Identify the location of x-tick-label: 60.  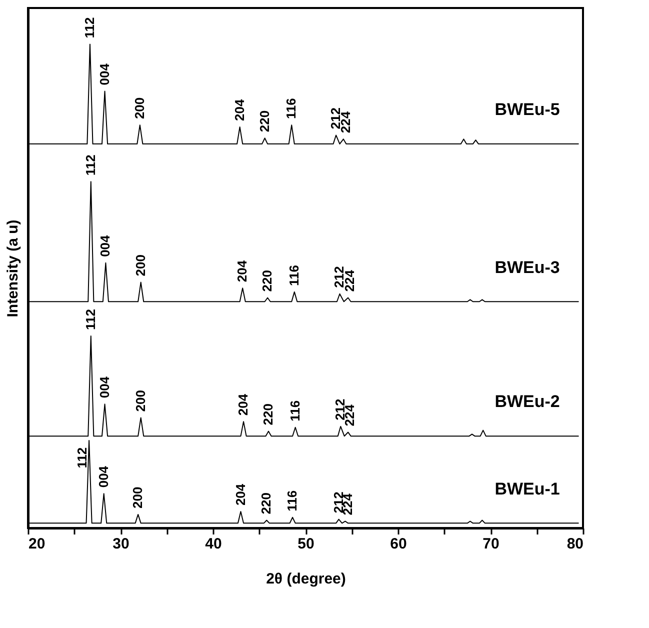
(398, 544).